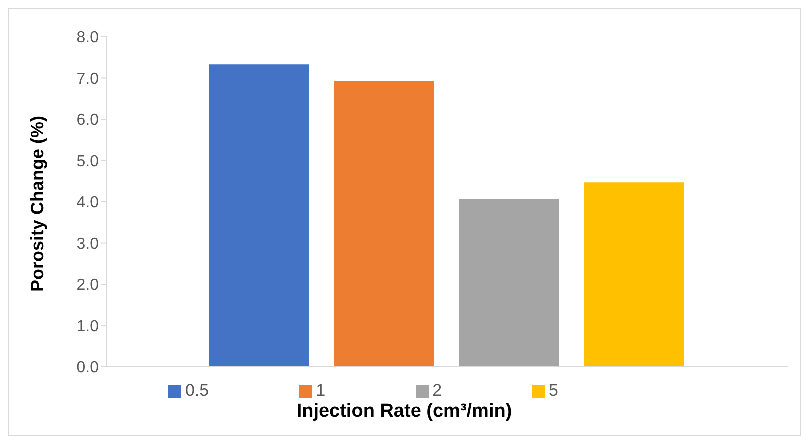  Describe the element at coordinates (37, 204) in the screenshot. I see `y-axis-title: Porosity Change (%)` at that location.